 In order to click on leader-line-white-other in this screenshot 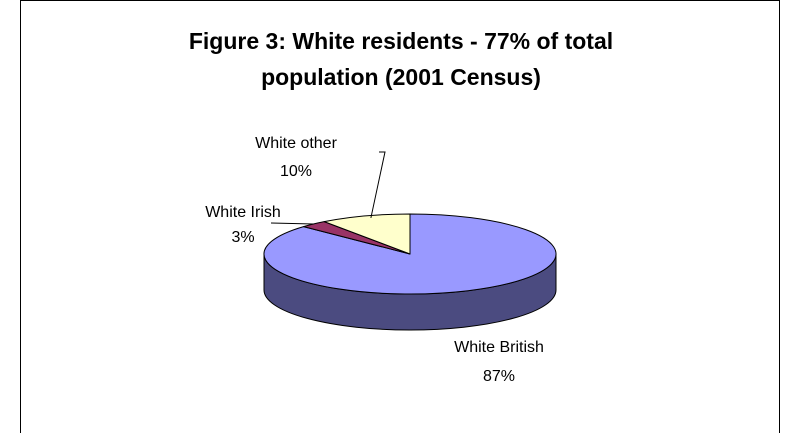, I will do `click(378, 185)`.